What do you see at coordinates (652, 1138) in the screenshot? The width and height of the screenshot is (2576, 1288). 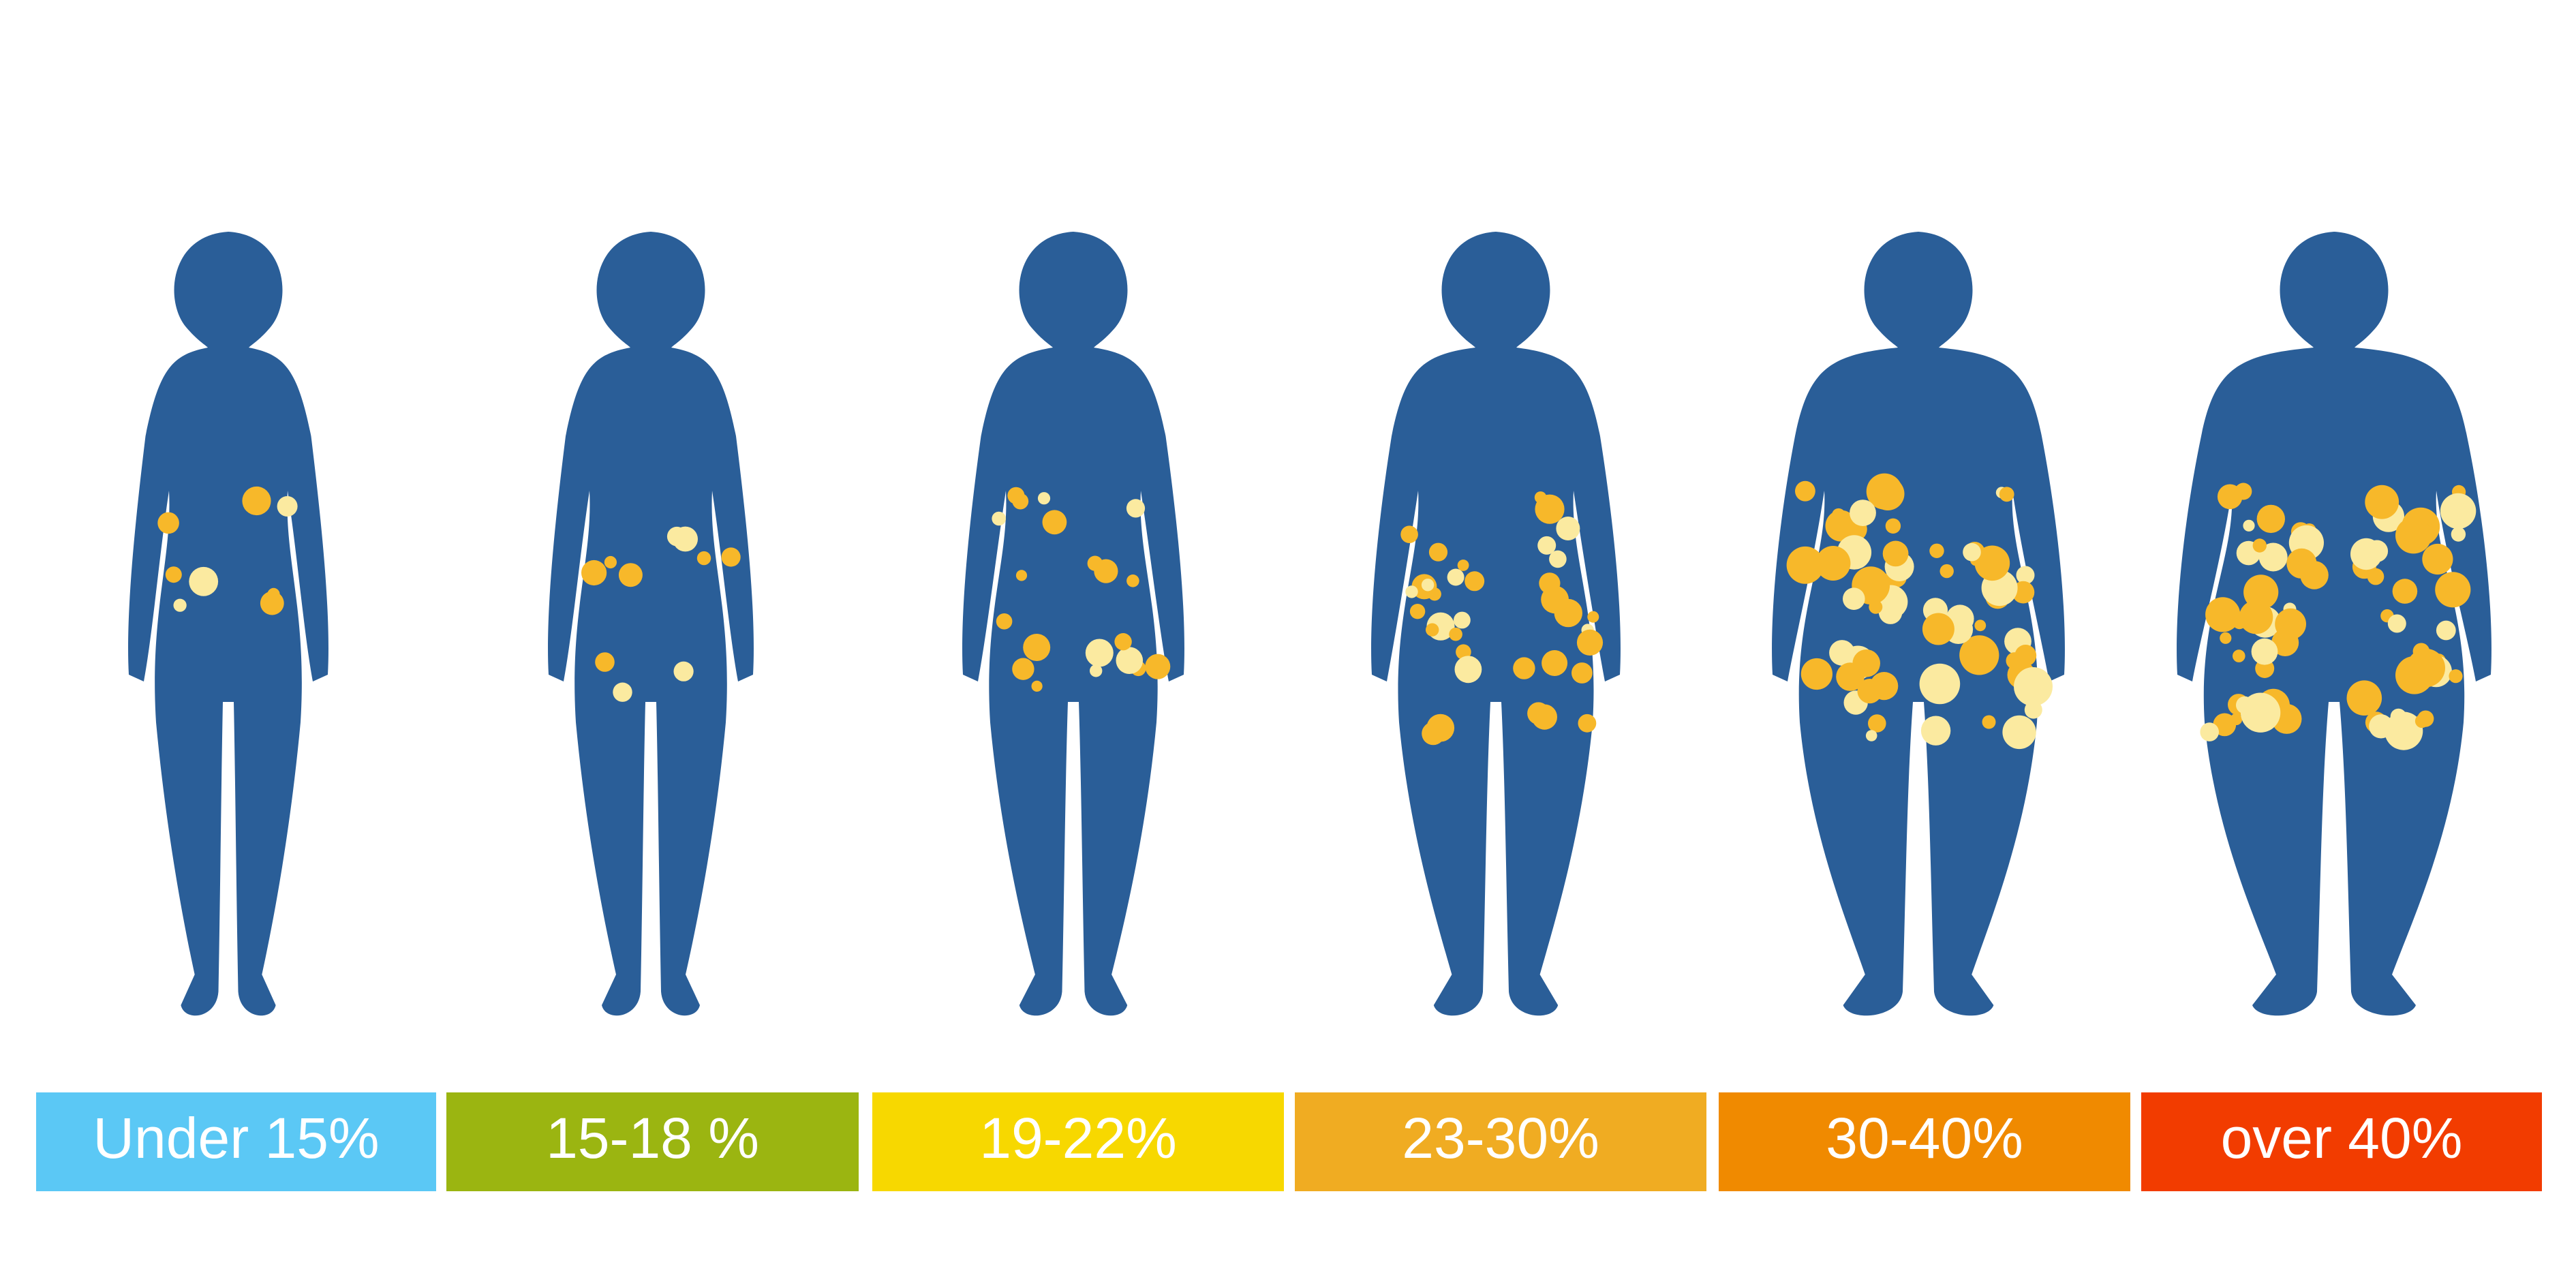 I see `category-label: 15-18 %` at bounding box center [652, 1138].